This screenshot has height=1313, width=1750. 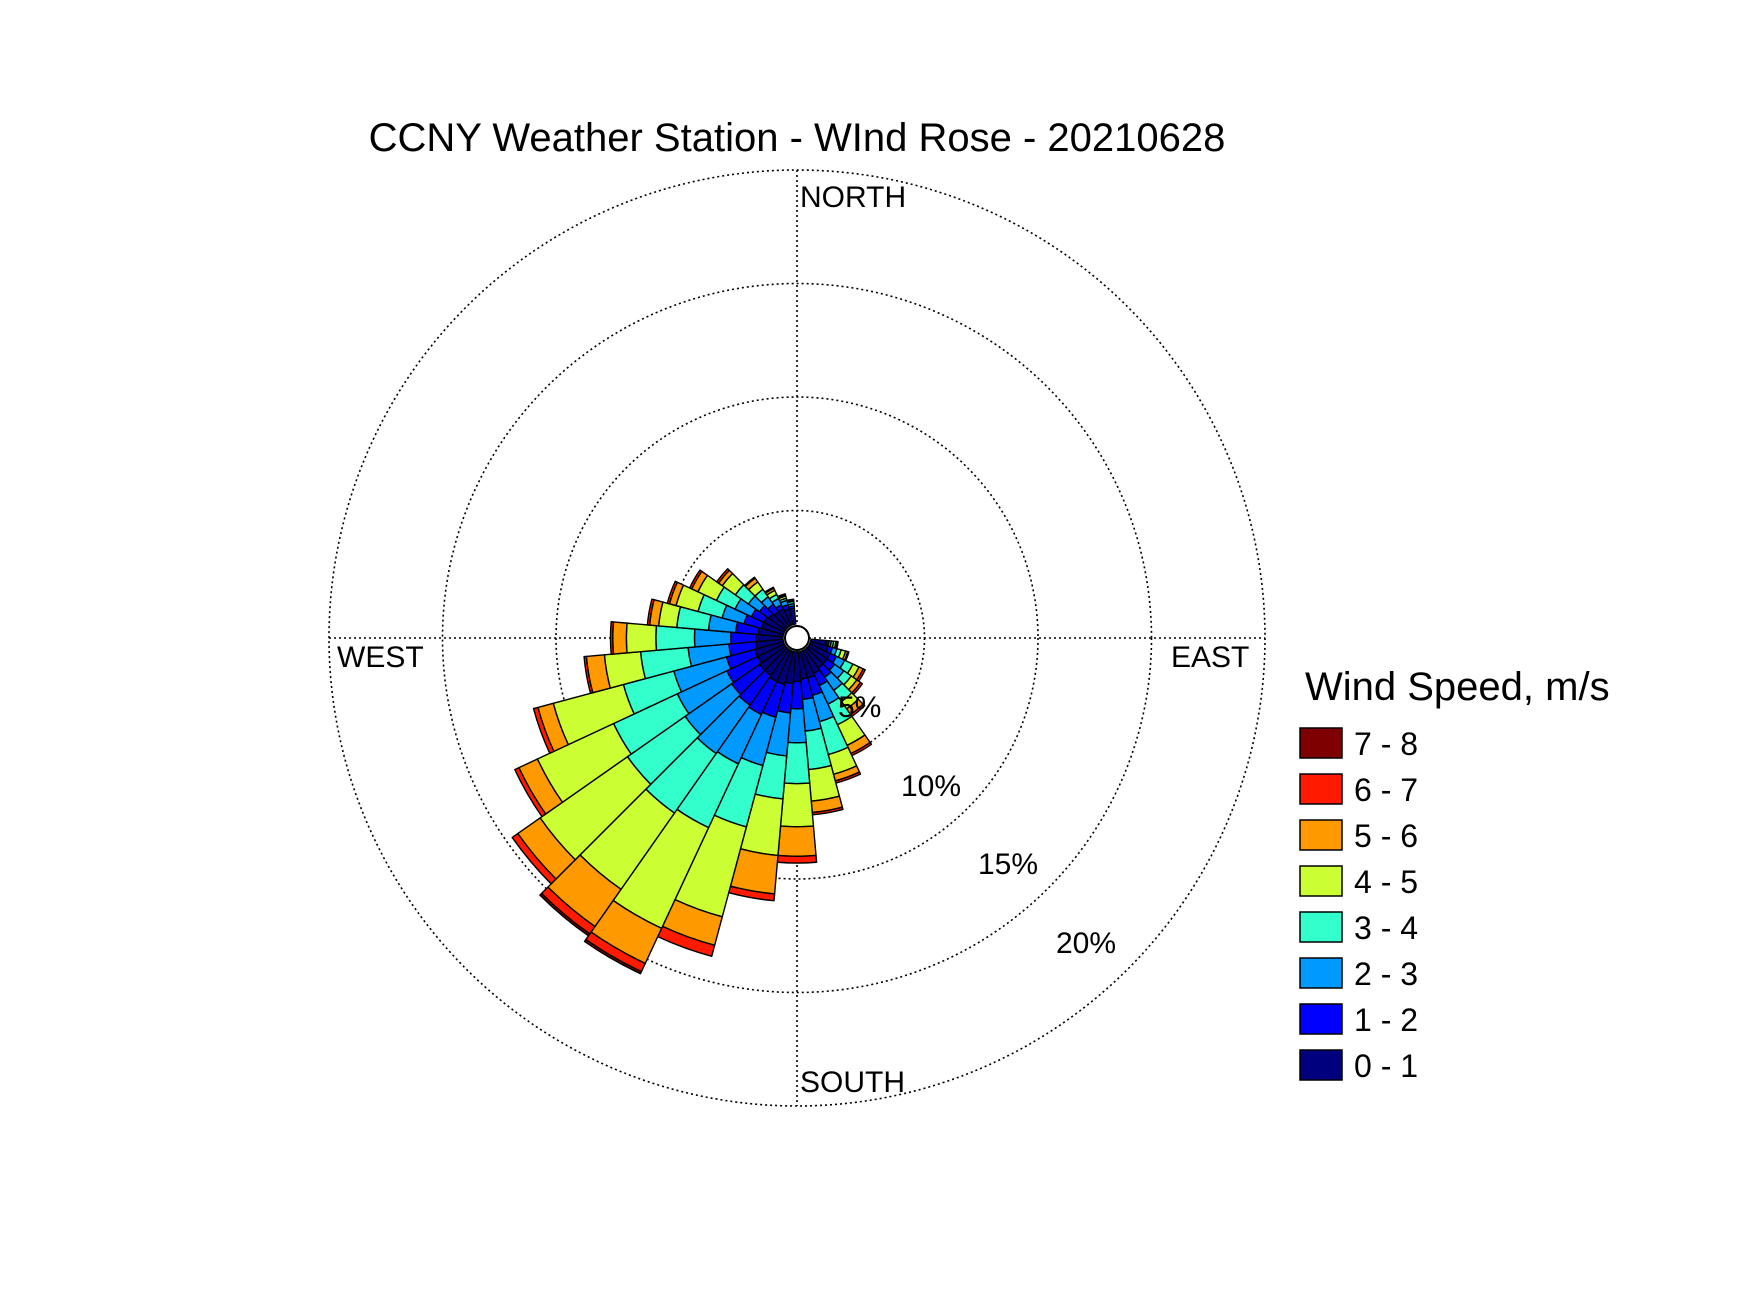 I want to click on legend-label: 1 - 2, so click(x=1386, y=1020).